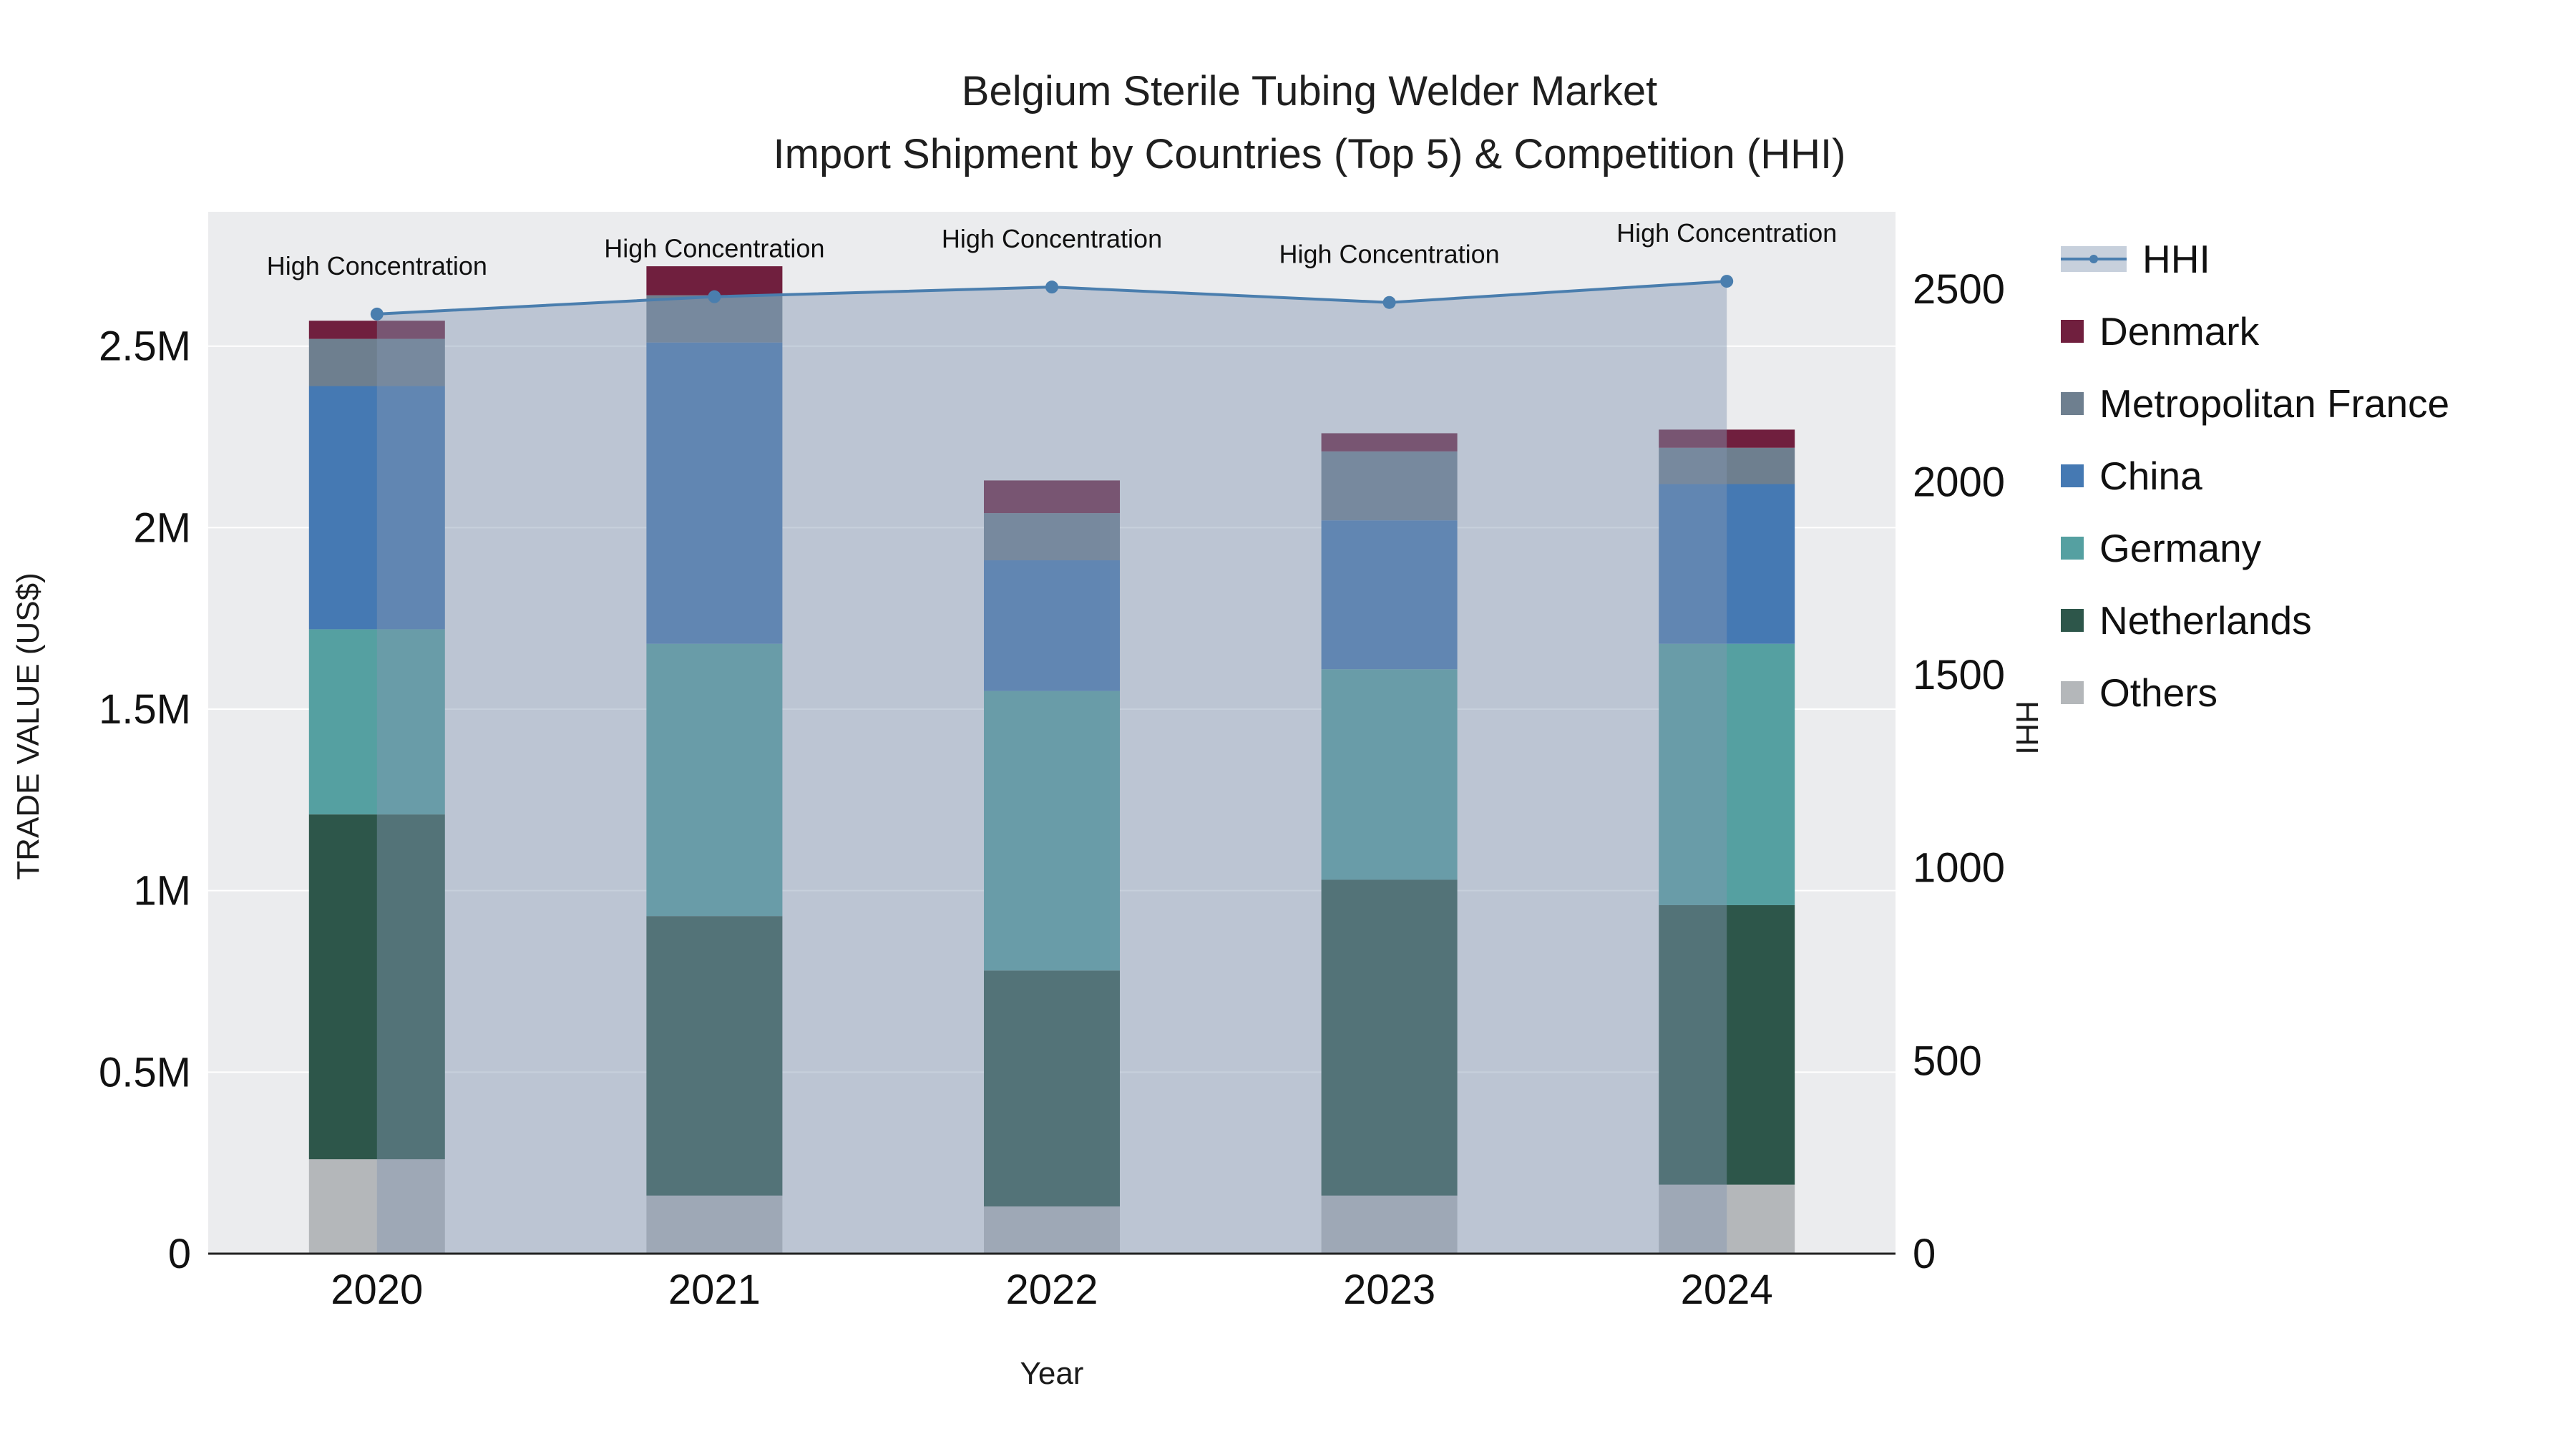  I want to click on x-tick-label-2023: 2023, so click(1389, 1290).